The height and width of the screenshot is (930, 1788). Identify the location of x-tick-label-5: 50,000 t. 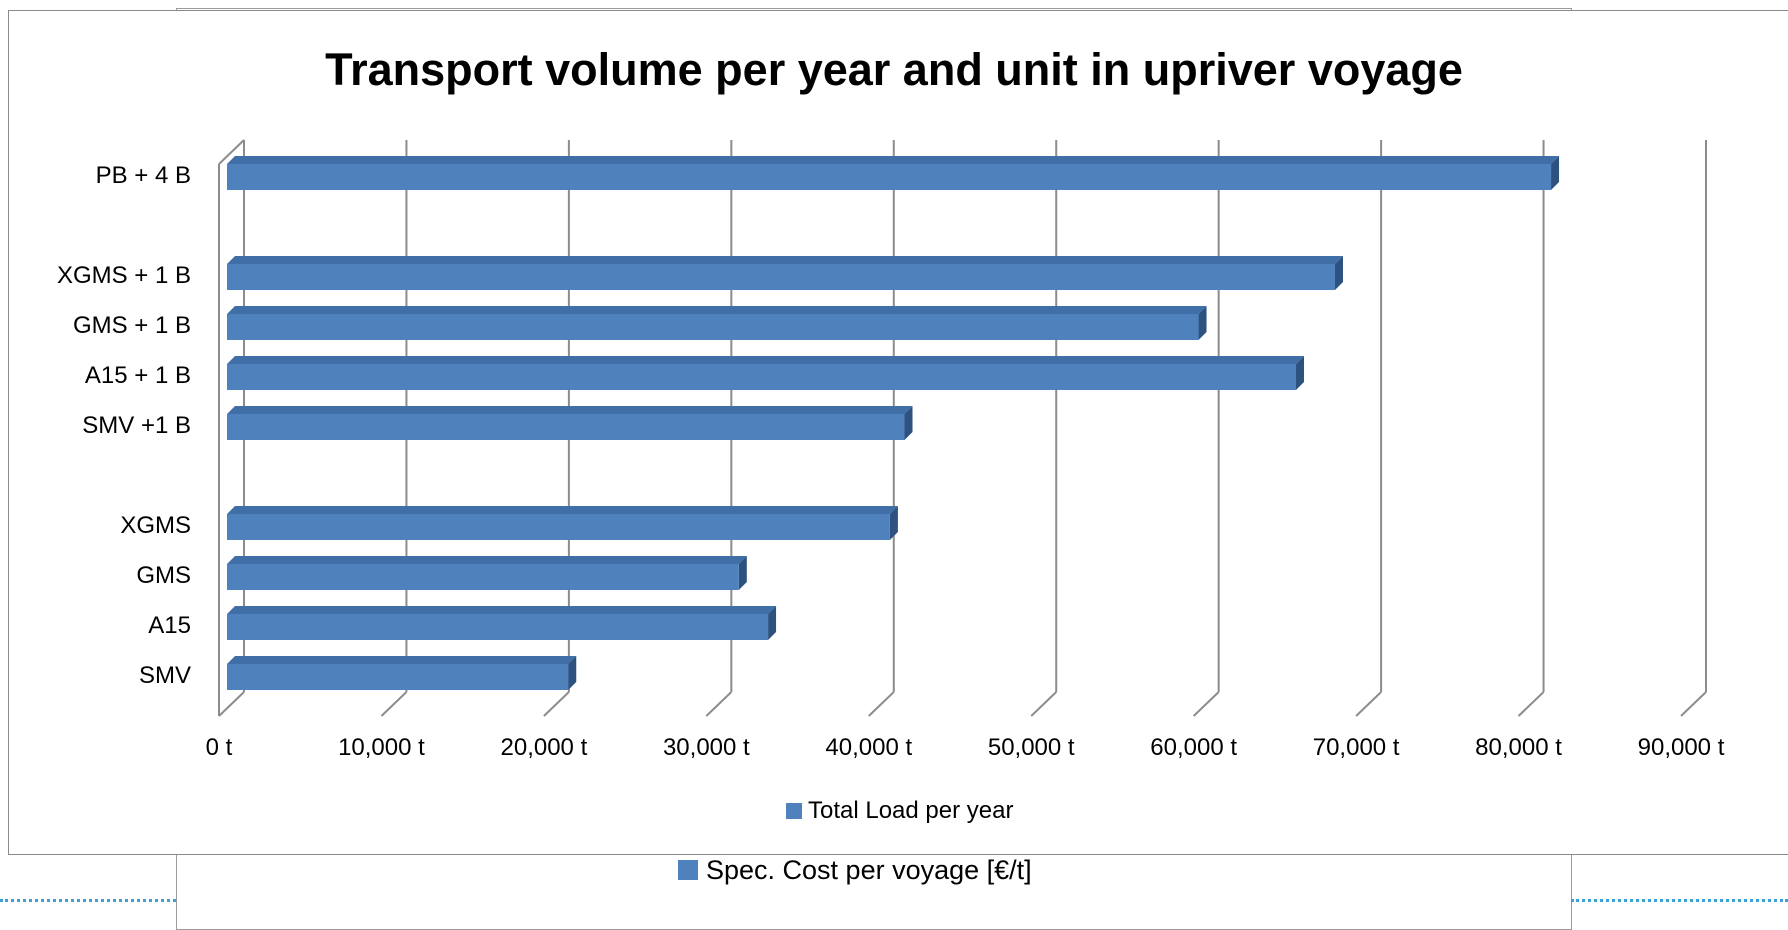
(1031, 747).